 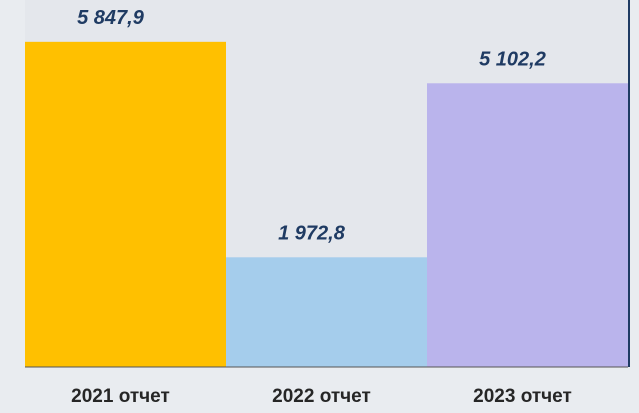 What do you see at coordinates (326, 312) in the screenshot?
I see `bar` at bounding box center [326, 312].